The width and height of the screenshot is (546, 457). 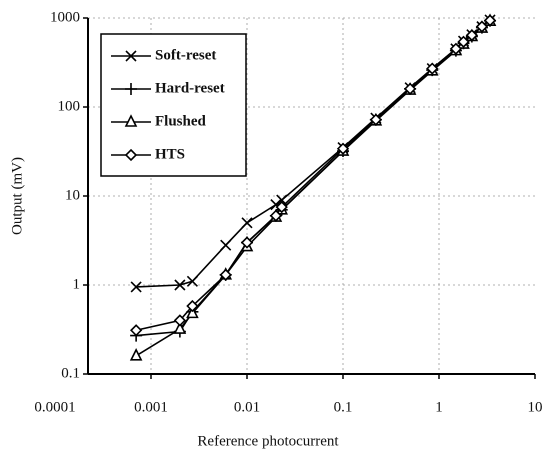 I want to click on y-tick-label: 10, so click(x=72, y=195).